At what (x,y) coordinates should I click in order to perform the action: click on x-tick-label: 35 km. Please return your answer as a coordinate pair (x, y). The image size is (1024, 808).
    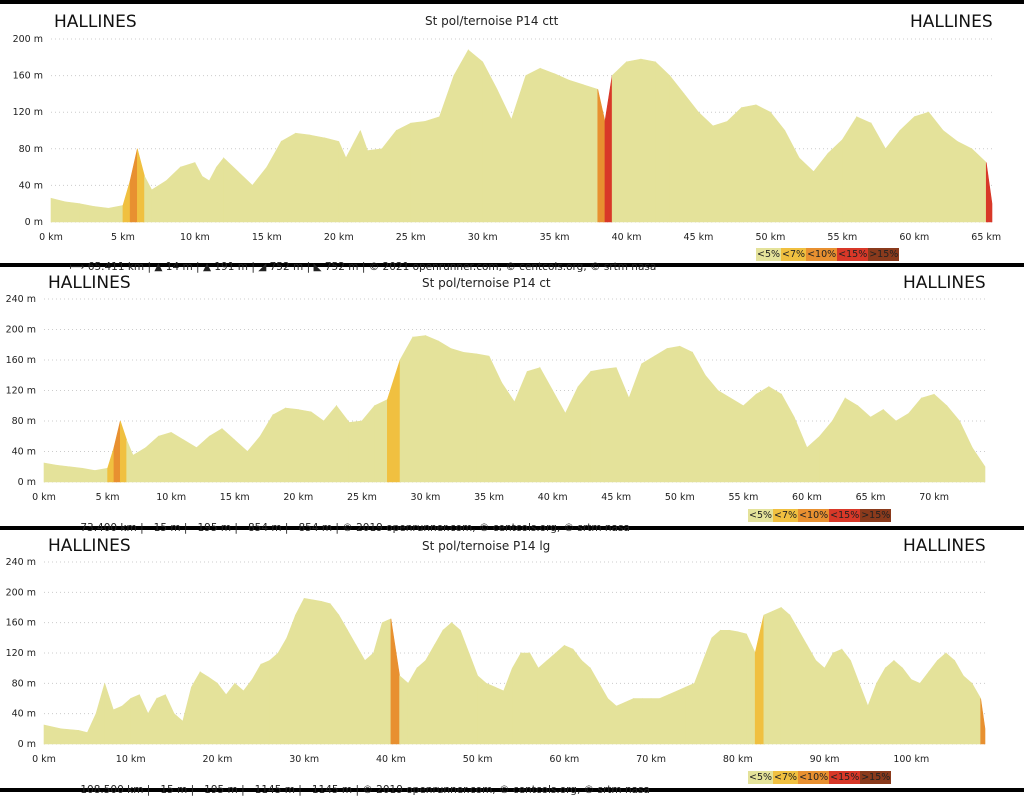
    Looking at the image, I should click on (555, 237).